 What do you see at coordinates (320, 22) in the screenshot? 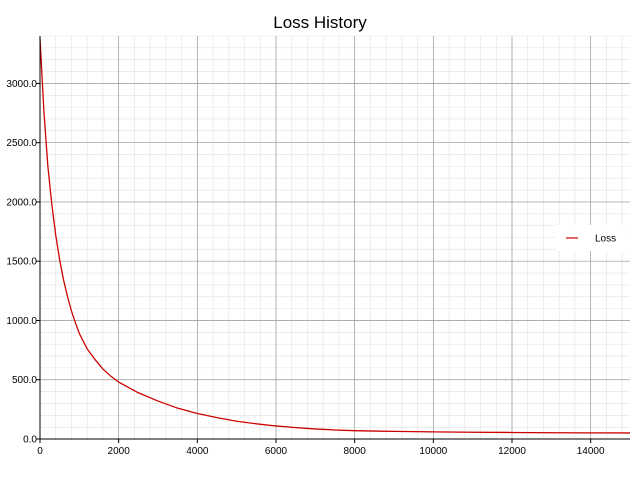
I see `chart-title: Loss History` at bounding box center [320, 22].